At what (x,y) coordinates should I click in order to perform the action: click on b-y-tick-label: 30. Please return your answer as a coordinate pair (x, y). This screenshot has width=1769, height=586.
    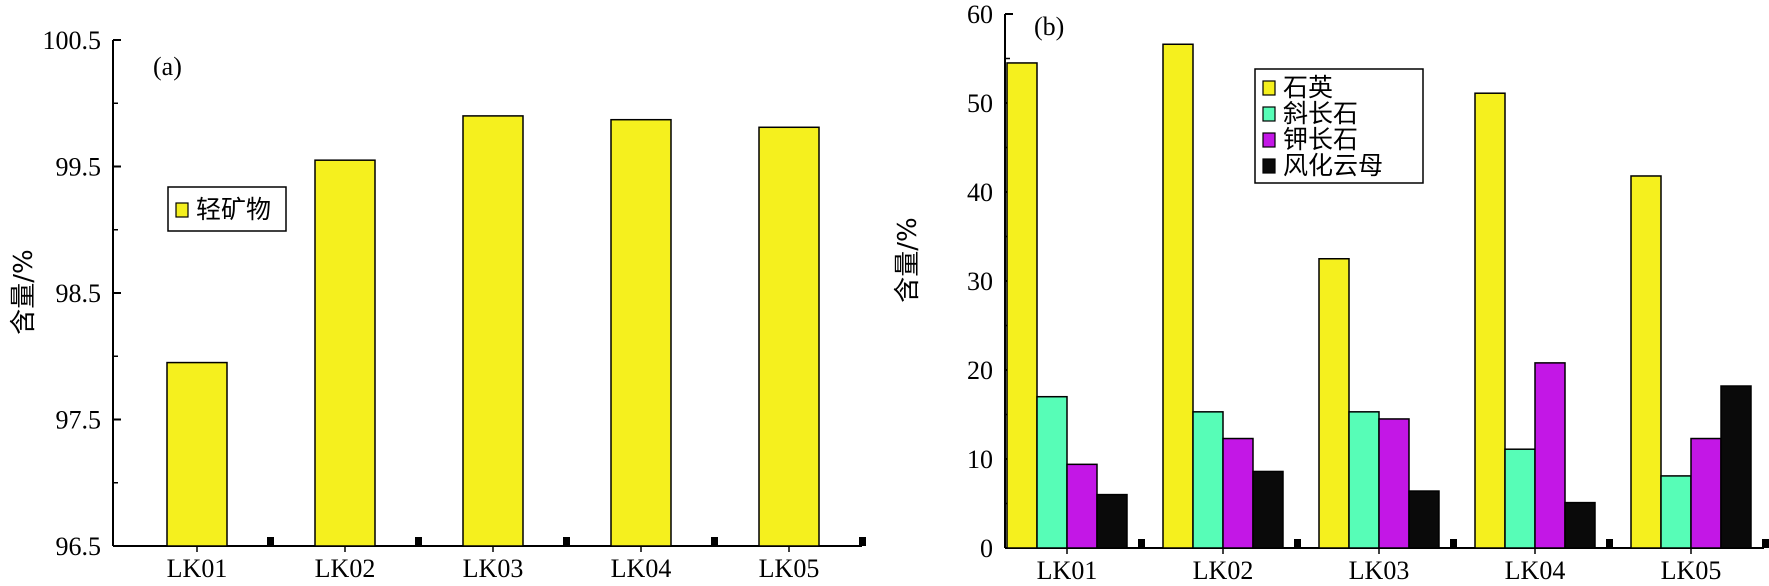
    Looking at the image, I should click on (980, 281).